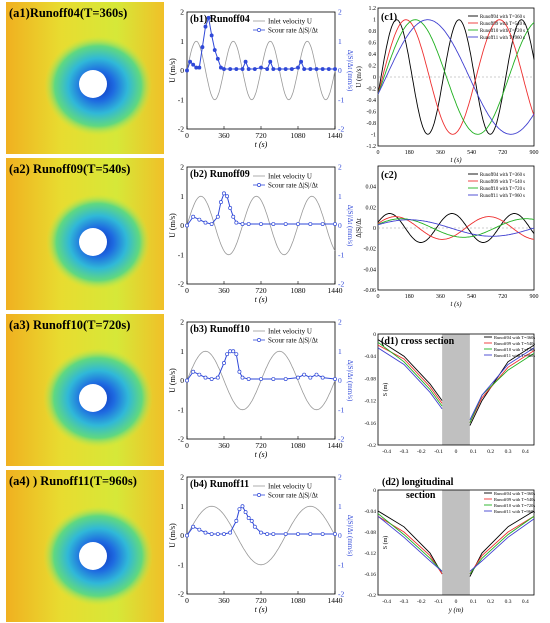  Describe the element at coordinates (350, 226) in the screenshot. I see `y-right-axis-label: Δ|S|/Δt (mm/s)` at that location.